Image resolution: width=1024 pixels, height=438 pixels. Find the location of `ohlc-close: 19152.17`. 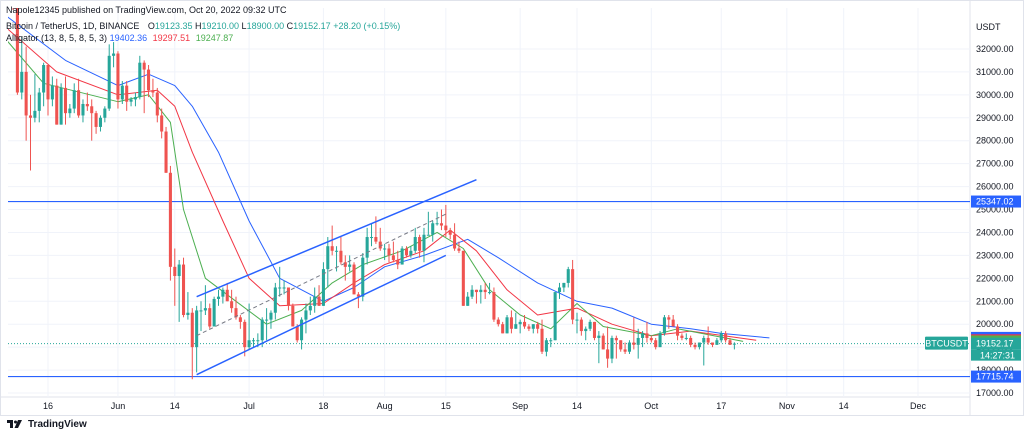

ohlc-close: 19152.17 is located at coordinates (312, 26).